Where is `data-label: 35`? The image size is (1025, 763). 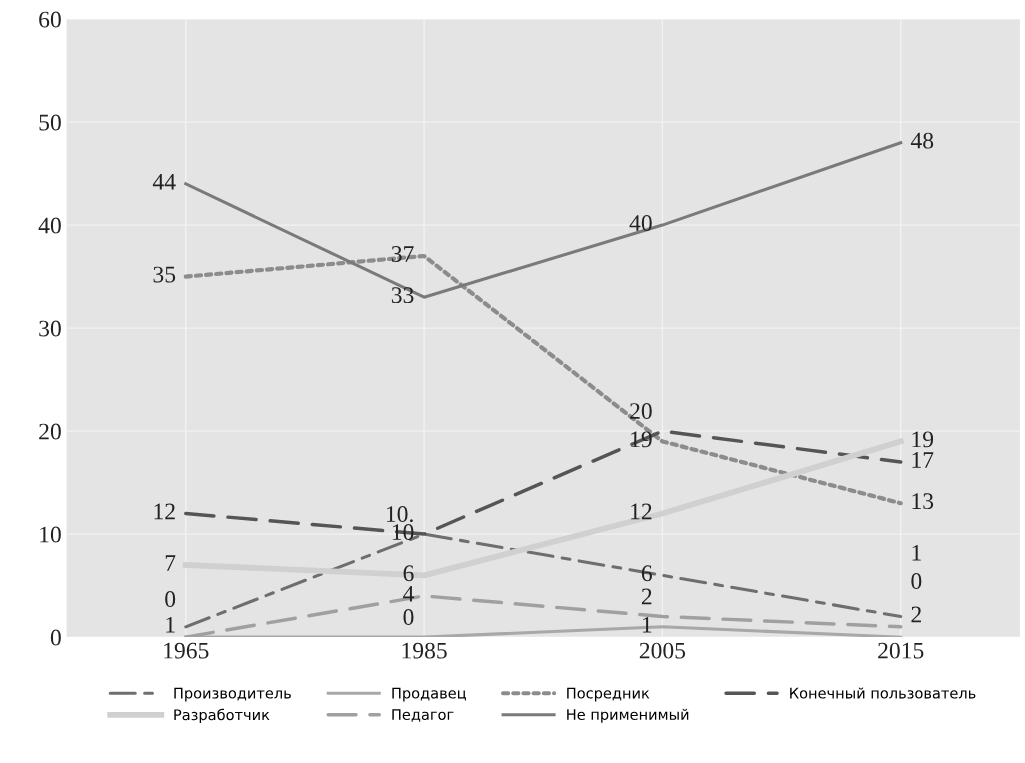
data-label: 35 is located at coordinates (164, 274).